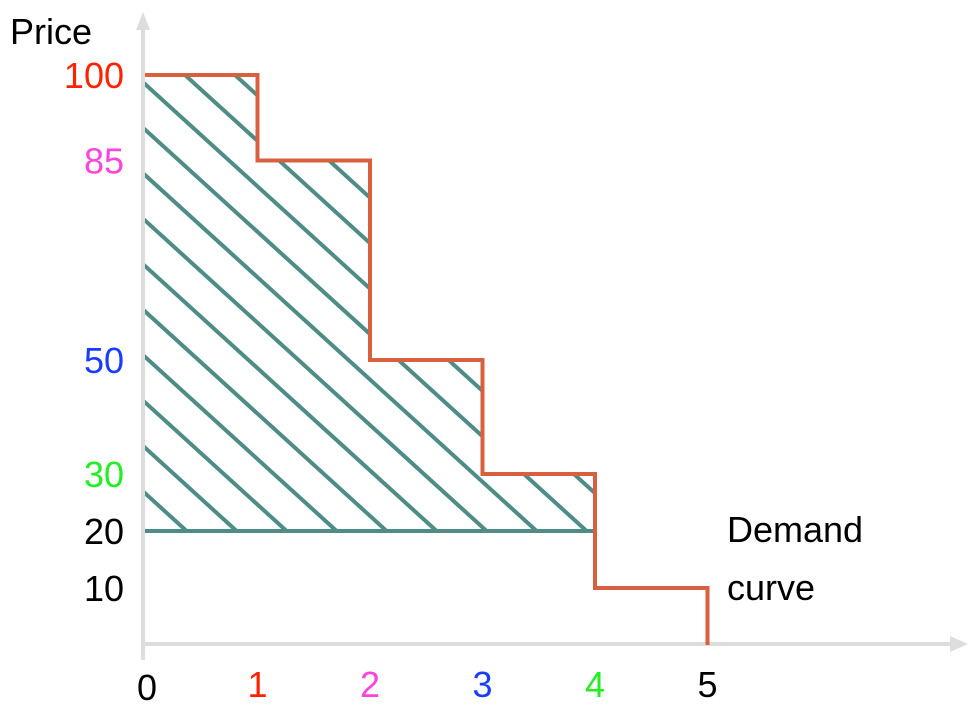 The width and height of the screenshot is (969, 706). What do you see at coordinates (370, 684) in the screenshot?
I see `x-tick-label: 2` at bounding box center [370, 684].